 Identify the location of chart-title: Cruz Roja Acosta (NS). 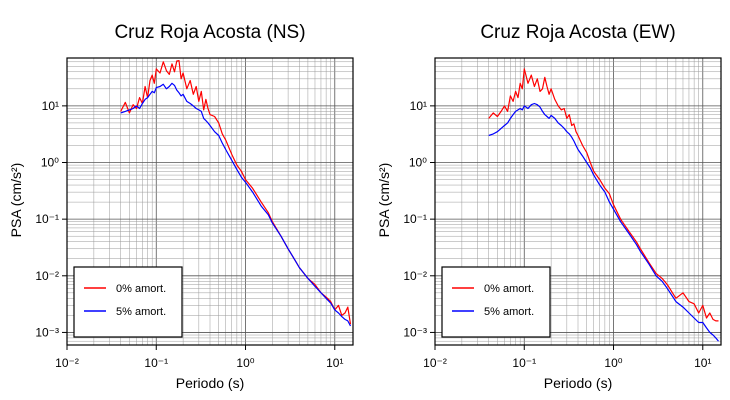
(209, 32).